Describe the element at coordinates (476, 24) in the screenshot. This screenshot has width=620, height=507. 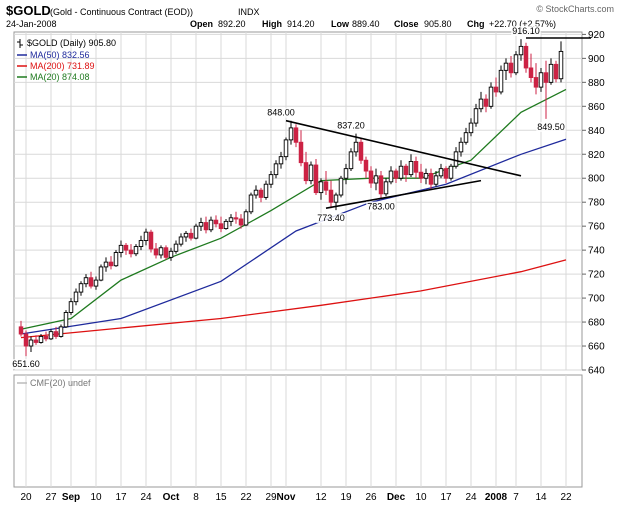
I see `chg-label: Chg` at that location.